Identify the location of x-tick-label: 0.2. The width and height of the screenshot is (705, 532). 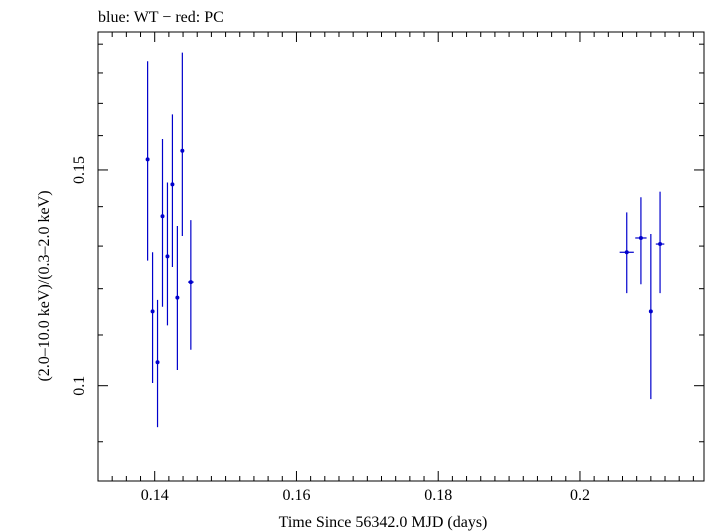
(580, 495).